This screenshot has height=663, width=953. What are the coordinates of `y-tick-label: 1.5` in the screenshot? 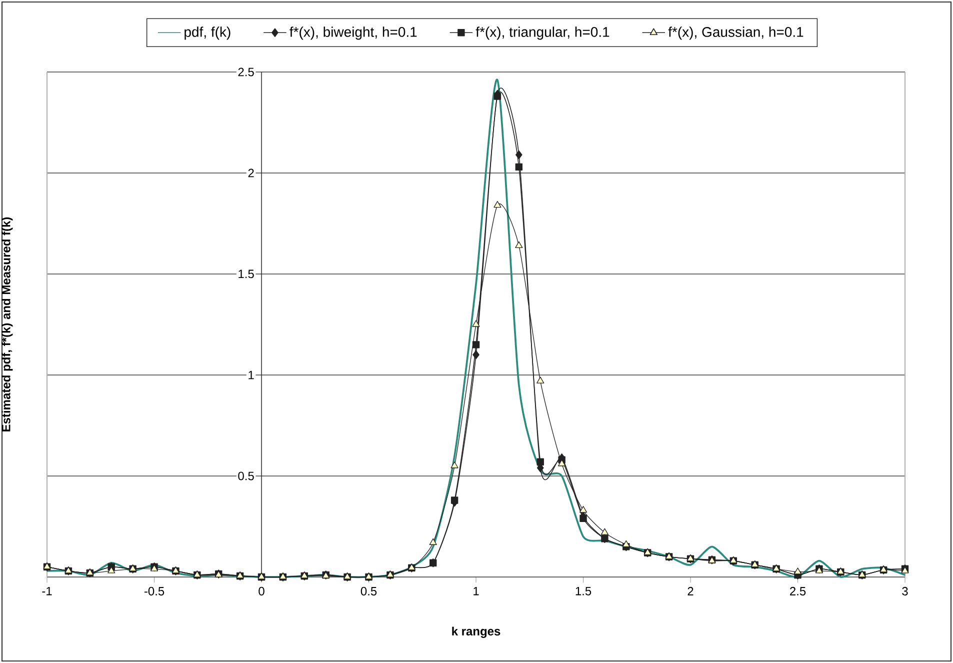 It's located at (246, 274).